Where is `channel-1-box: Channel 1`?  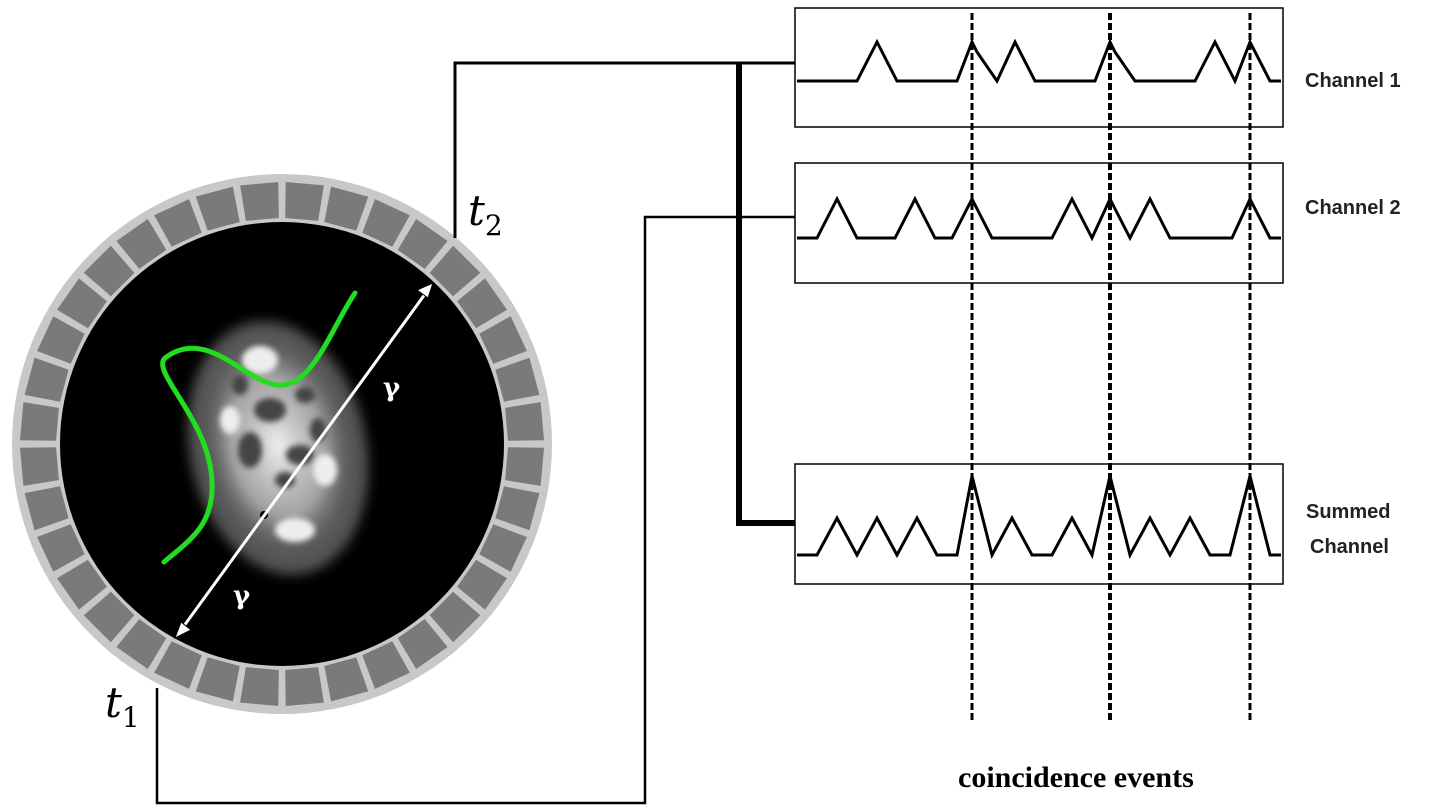
channel-1-box: Channel 1 is located at coordinates (1097, 67).